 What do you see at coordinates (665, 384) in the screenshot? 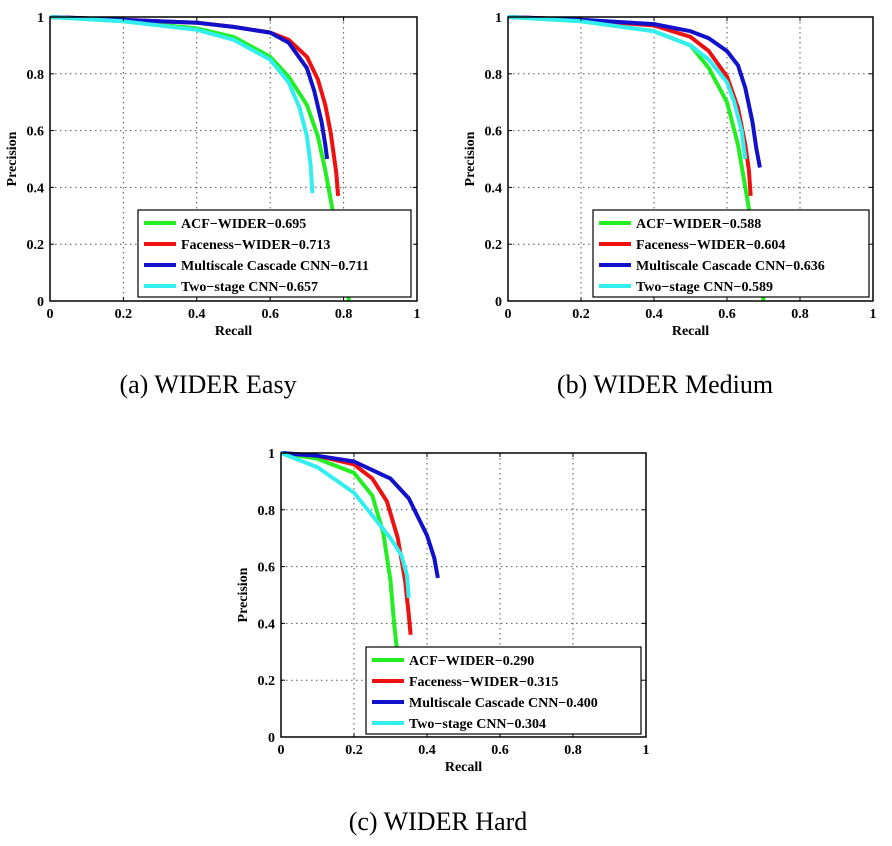
I see `chart-caption: (b) WIDER Medium` at bounding box center [665, 384].